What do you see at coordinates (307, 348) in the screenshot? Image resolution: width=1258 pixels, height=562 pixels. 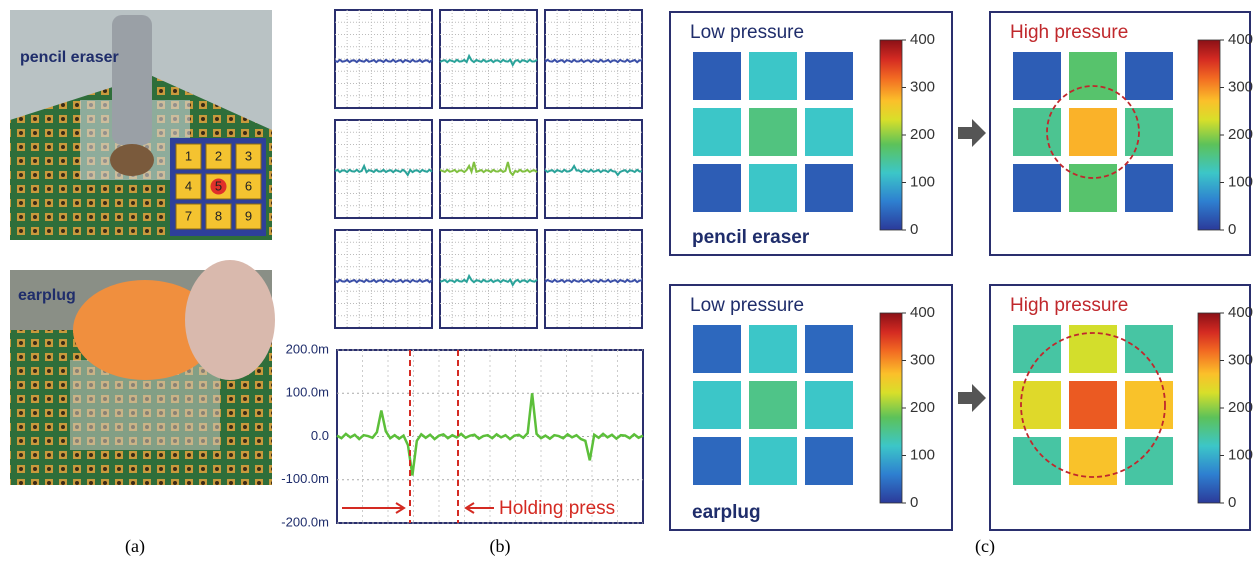 I see `y-tick-label: 200.0m` at bounding box center [307, 348].